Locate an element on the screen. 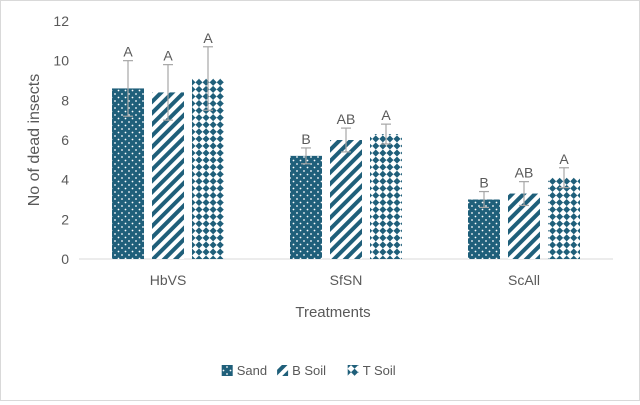 Image resolution: width=640 pixels, height=405 pixels. y-tick-label: 2 is located at coordinates (65, 219).